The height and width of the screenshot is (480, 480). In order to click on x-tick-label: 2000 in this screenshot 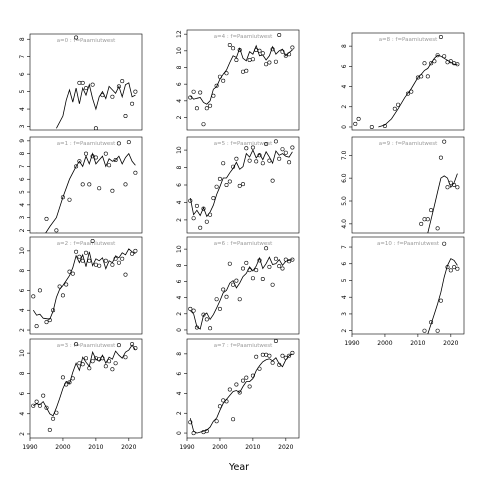, I will do `click(384, 343)`.